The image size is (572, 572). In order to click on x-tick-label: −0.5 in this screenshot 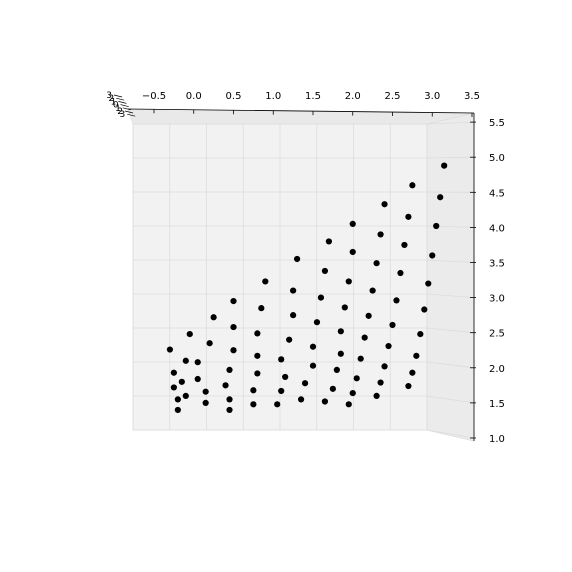, I will do `click(154, 96)`.